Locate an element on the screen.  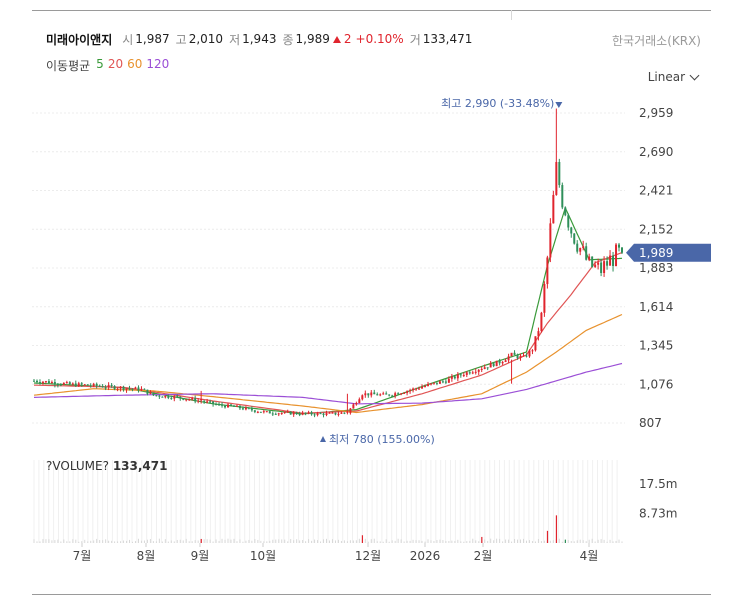
ma-5: 5 is located at coordinates (100, 64).